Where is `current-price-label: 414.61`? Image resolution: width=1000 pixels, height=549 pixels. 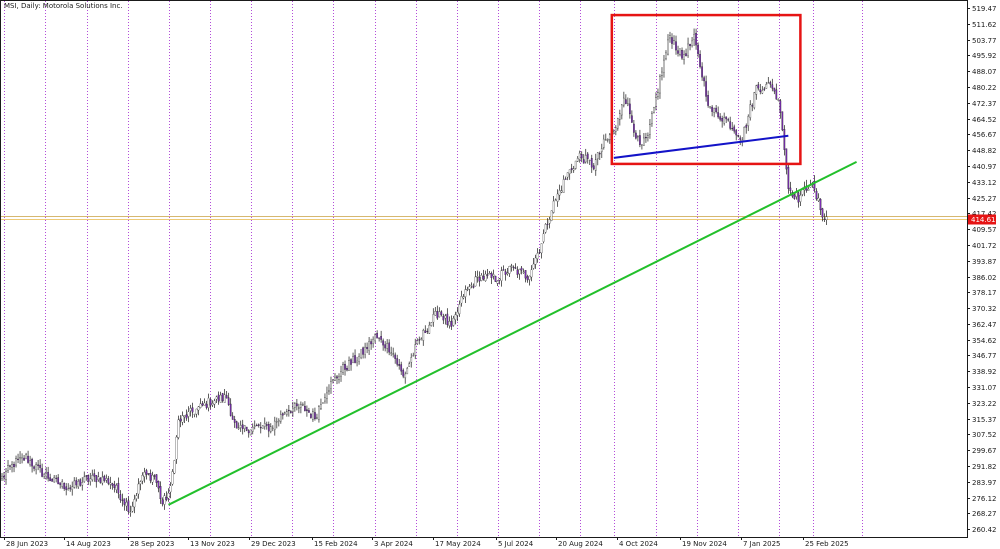
current-price-label: 414.61 is located at coordinates (983, 220).